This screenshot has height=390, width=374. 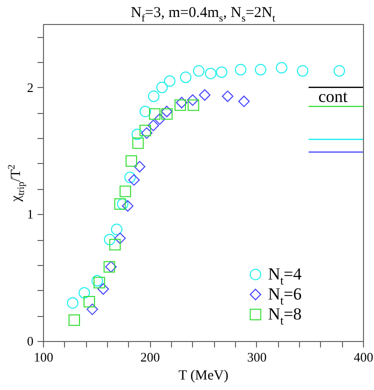 What do you see at coordinates (44, 357) in the screenshot?
I see `x-tick-label: 100` at bounding box center [44, 357].